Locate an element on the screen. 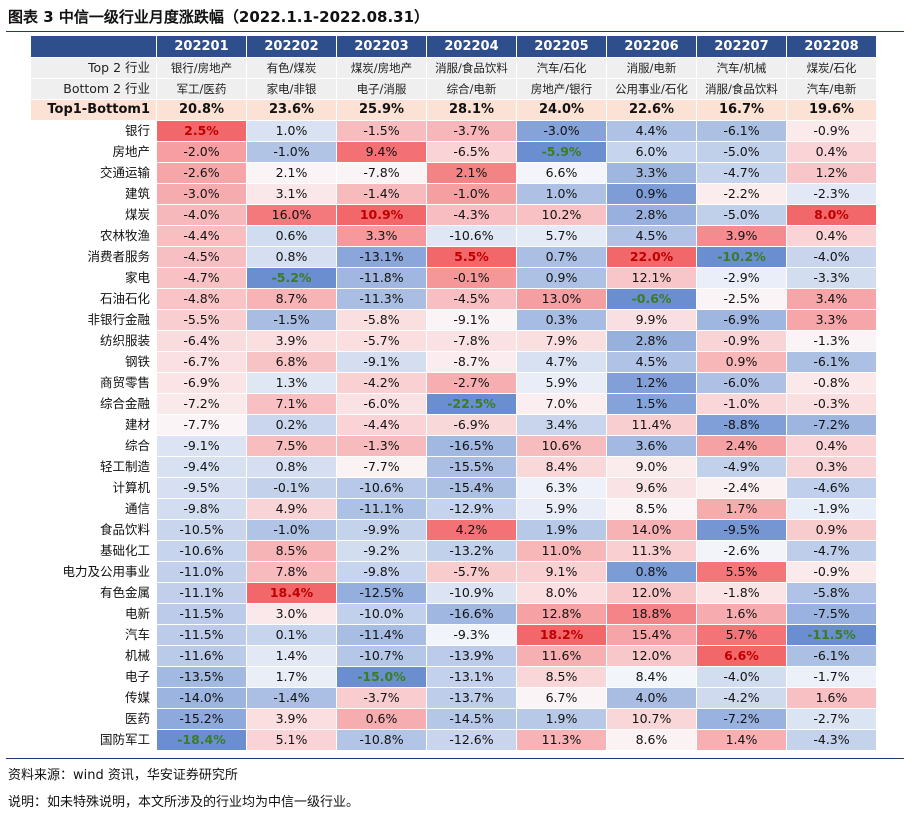 The width and height of the screenshot is (912, 813). value-cell: 7.5% is located at coordinates (291, 446).